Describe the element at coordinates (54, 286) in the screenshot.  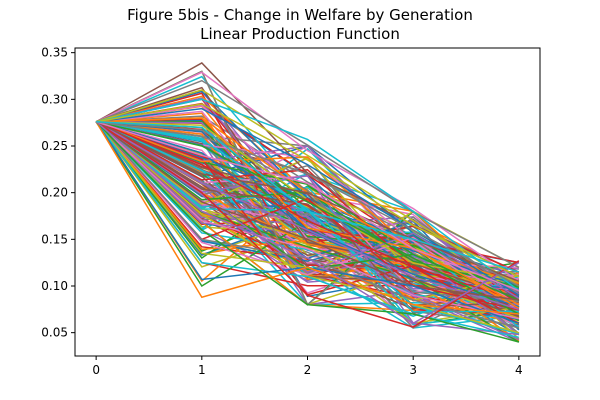
I see `y-tick-label: 0.10` at that location.